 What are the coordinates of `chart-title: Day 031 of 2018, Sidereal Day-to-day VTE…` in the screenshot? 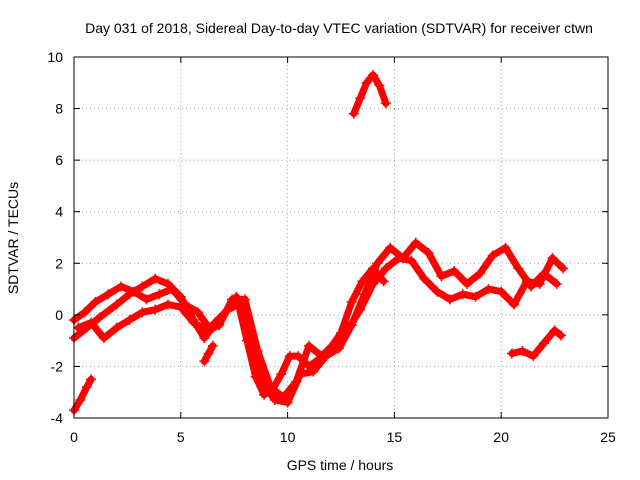 It's located at (339, 28).